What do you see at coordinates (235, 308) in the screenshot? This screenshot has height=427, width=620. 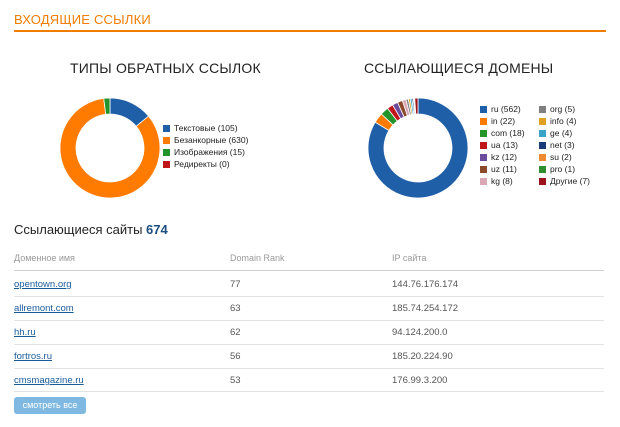 I see `row-rank: 63` at bounding box center [235, 308].